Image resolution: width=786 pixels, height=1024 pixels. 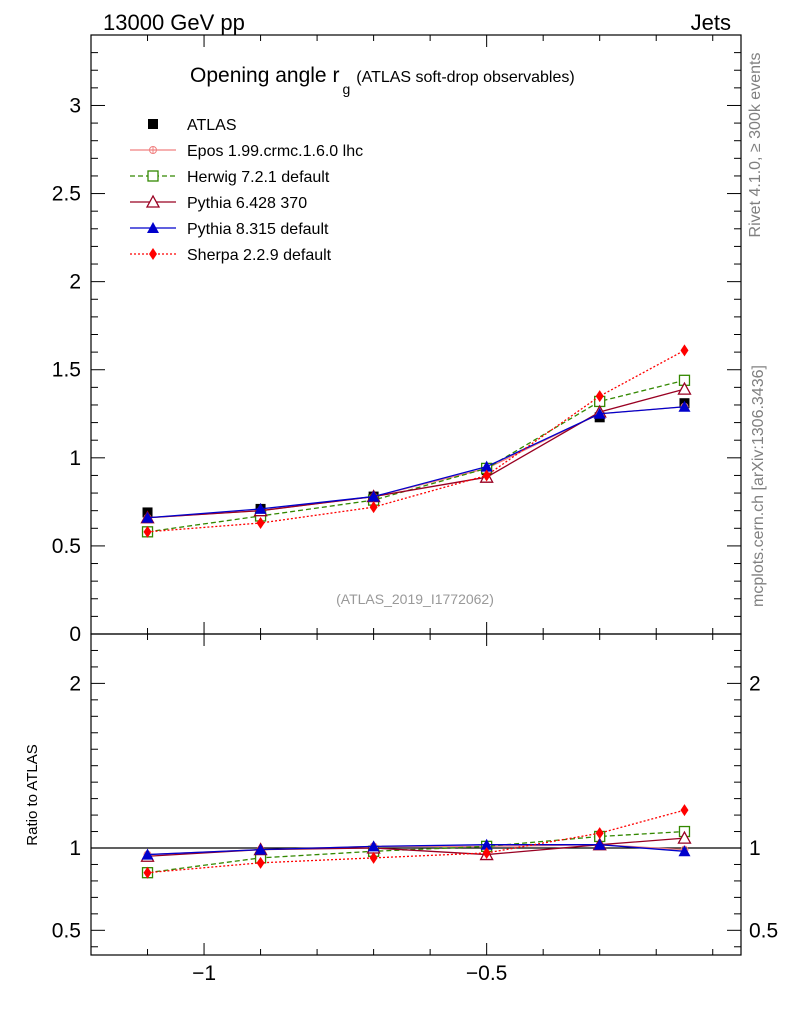 What do you see at coordinates (755, 683) in the screenshot?
I see `ratio-ytick-label-right: 2` at bounding box center [755, 683].